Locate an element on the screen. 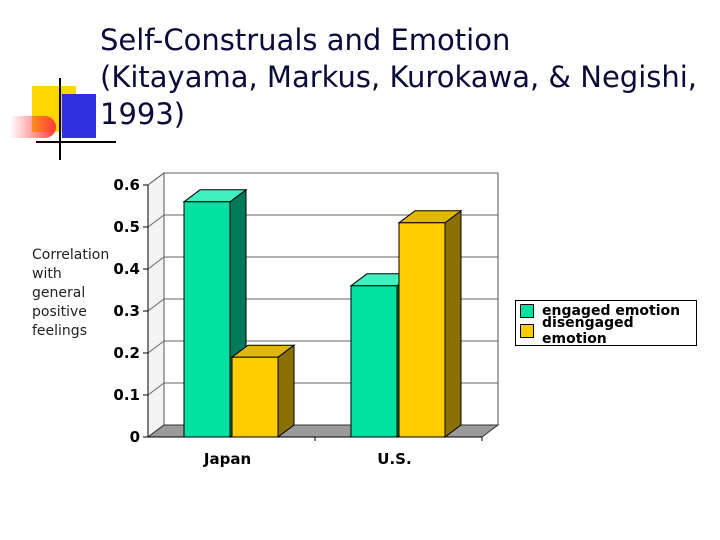 This screenshot has width=720, height=540. y-tick-label: 0.3 is located at coordinates (126, 311).